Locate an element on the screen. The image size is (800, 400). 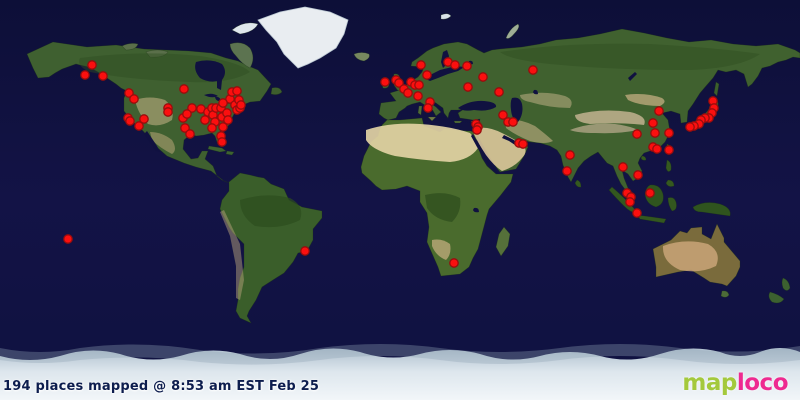
island-iceland is located at coordinates (361, 57).